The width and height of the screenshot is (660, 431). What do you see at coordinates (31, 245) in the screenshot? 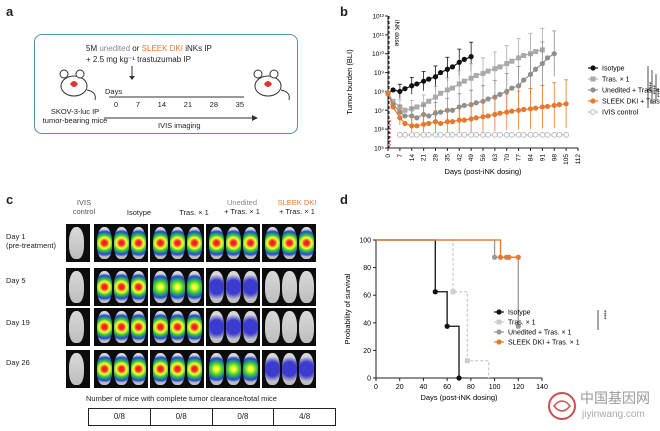
I see `row-label-l2: (pre-treatment)` at bounding box center [31, 245].